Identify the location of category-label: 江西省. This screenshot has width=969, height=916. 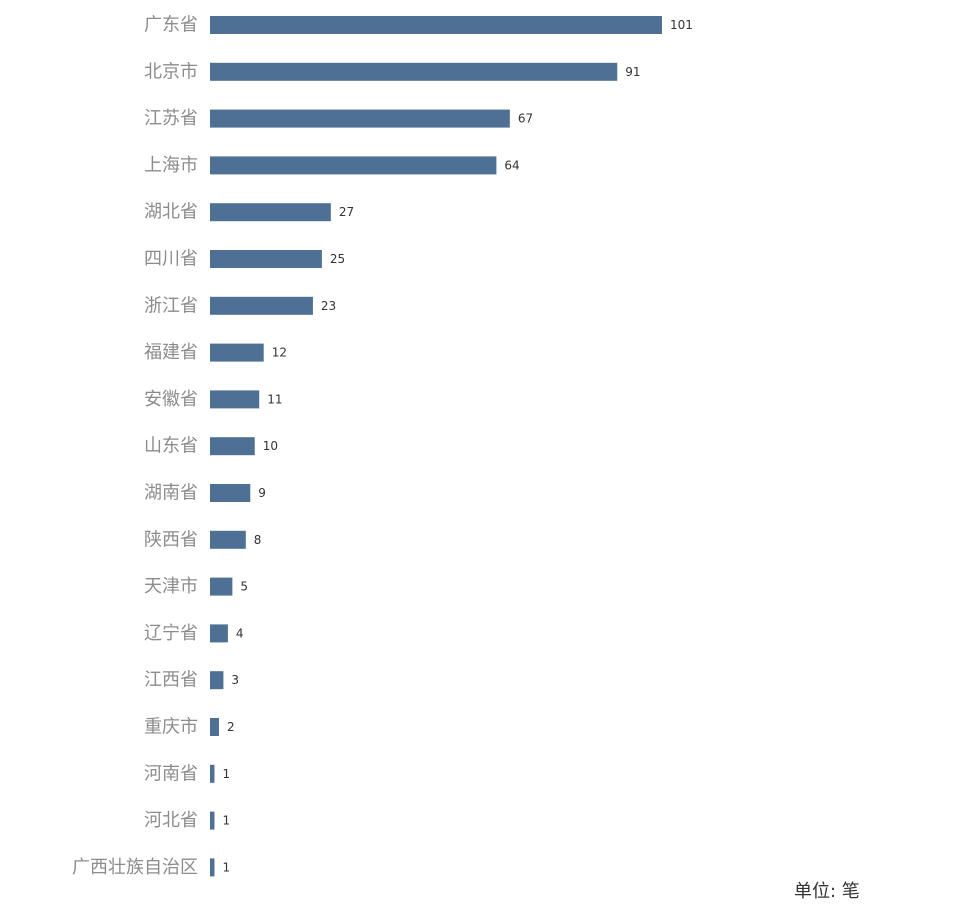
(171, 680).